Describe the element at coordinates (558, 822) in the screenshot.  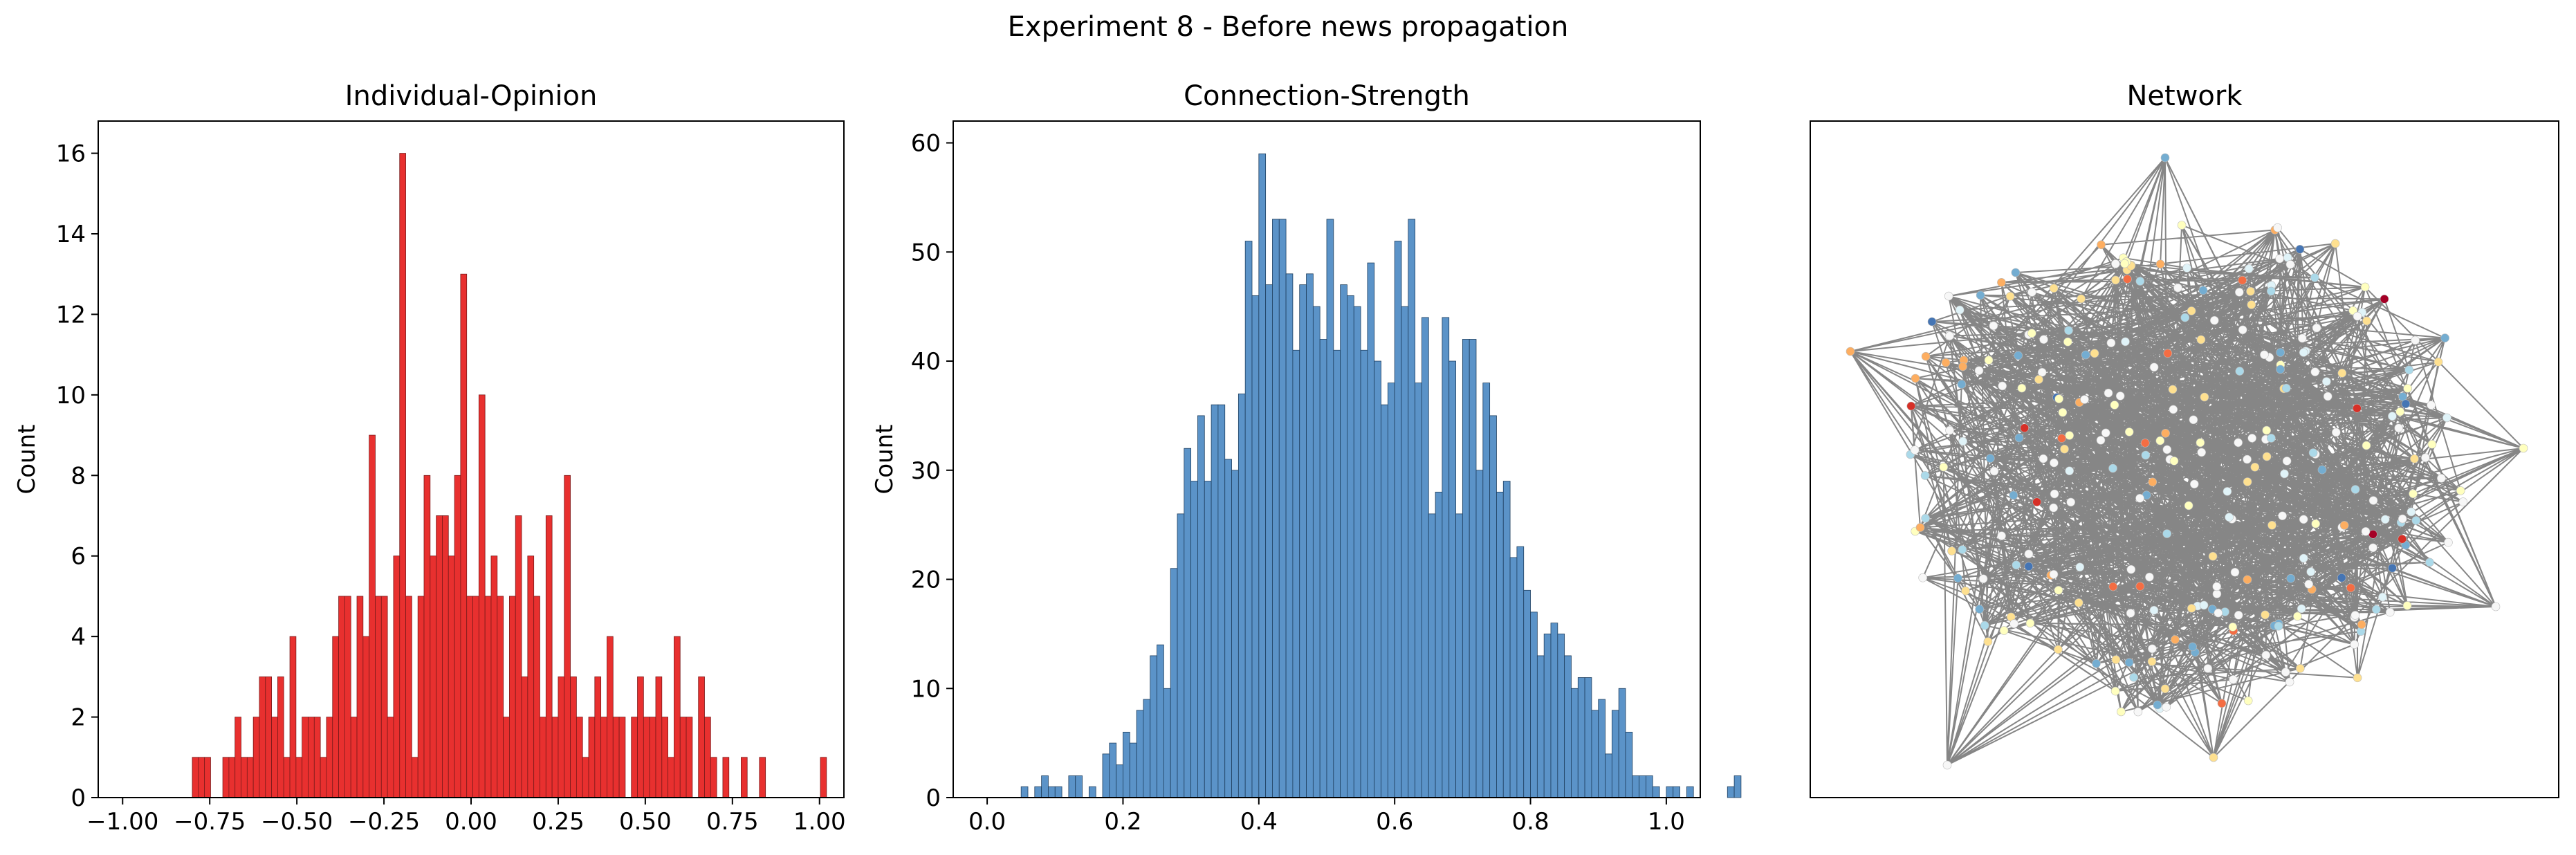
I see `x-tick-label: 0.25` at that location.